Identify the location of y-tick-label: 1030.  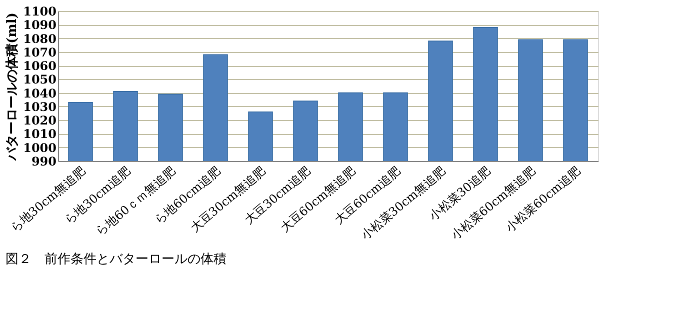
(39, 107).